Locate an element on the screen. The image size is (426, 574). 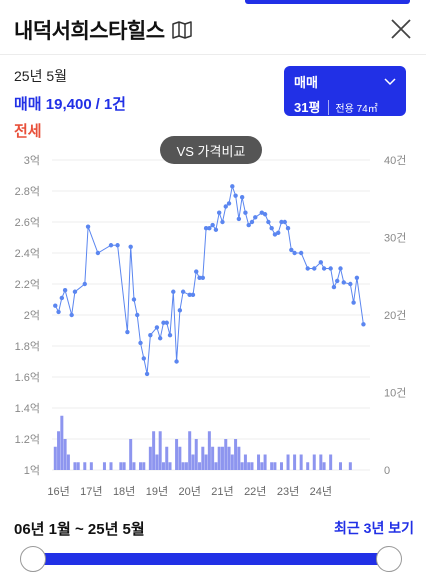
range-slider-end-handle is located at coordinates (389, 559).